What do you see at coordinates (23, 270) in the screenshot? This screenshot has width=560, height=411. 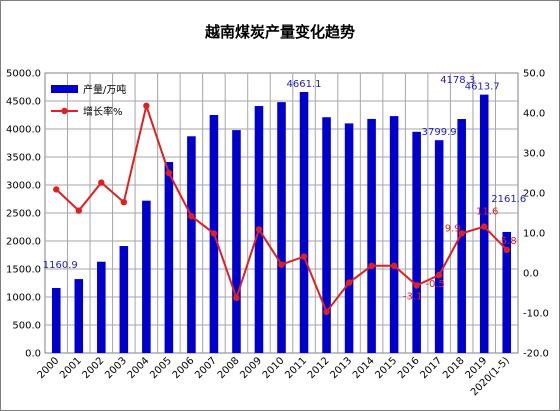 I see `y-left-tick-label: 1500.0` at bounding box center [23, 270].